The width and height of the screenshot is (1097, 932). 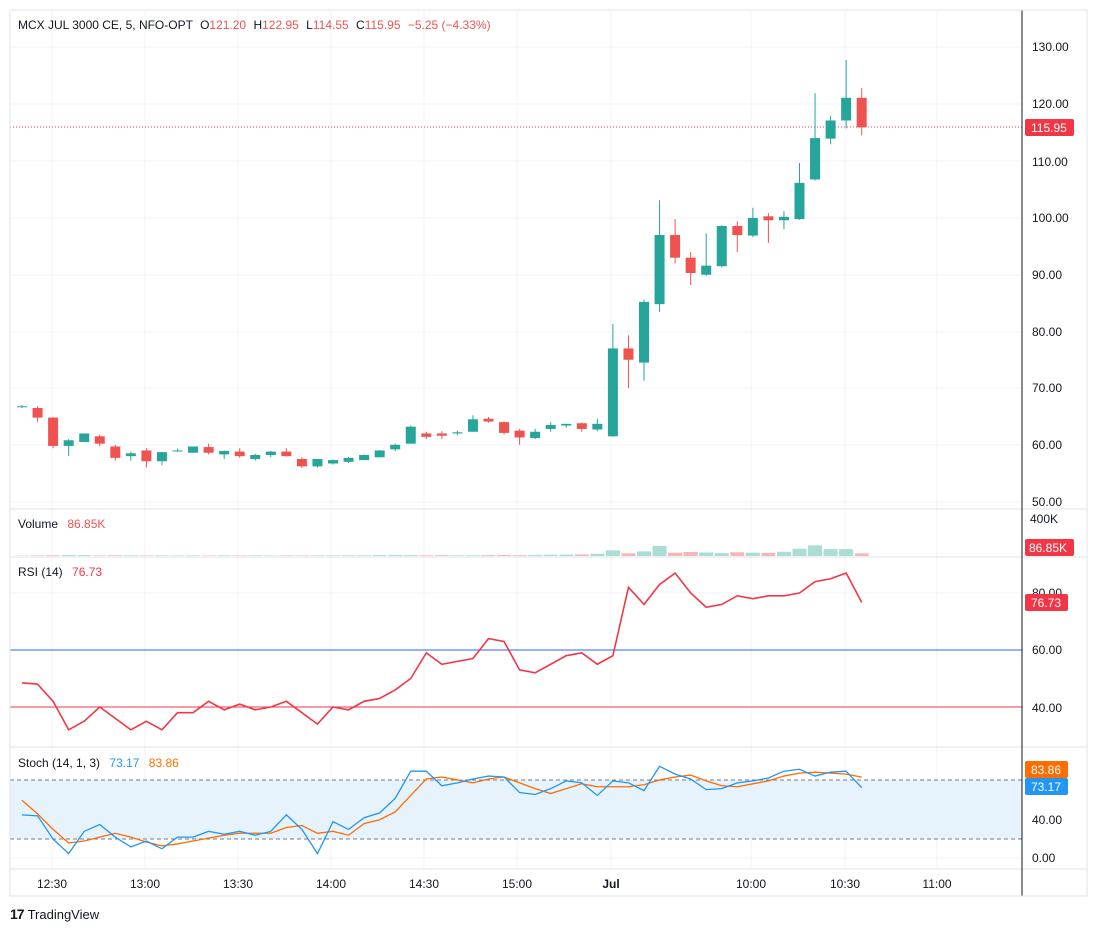 What do you see at coordinates (845, 884) in the screenshot?
I see `time-tick: 10:30` at bounding box center [845, 884].